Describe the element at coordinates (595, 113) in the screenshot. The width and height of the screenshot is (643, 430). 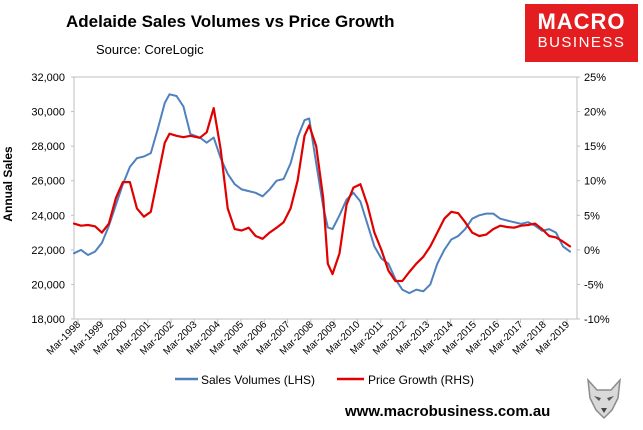
I see `y-right-tick-label: 20%` at that location.